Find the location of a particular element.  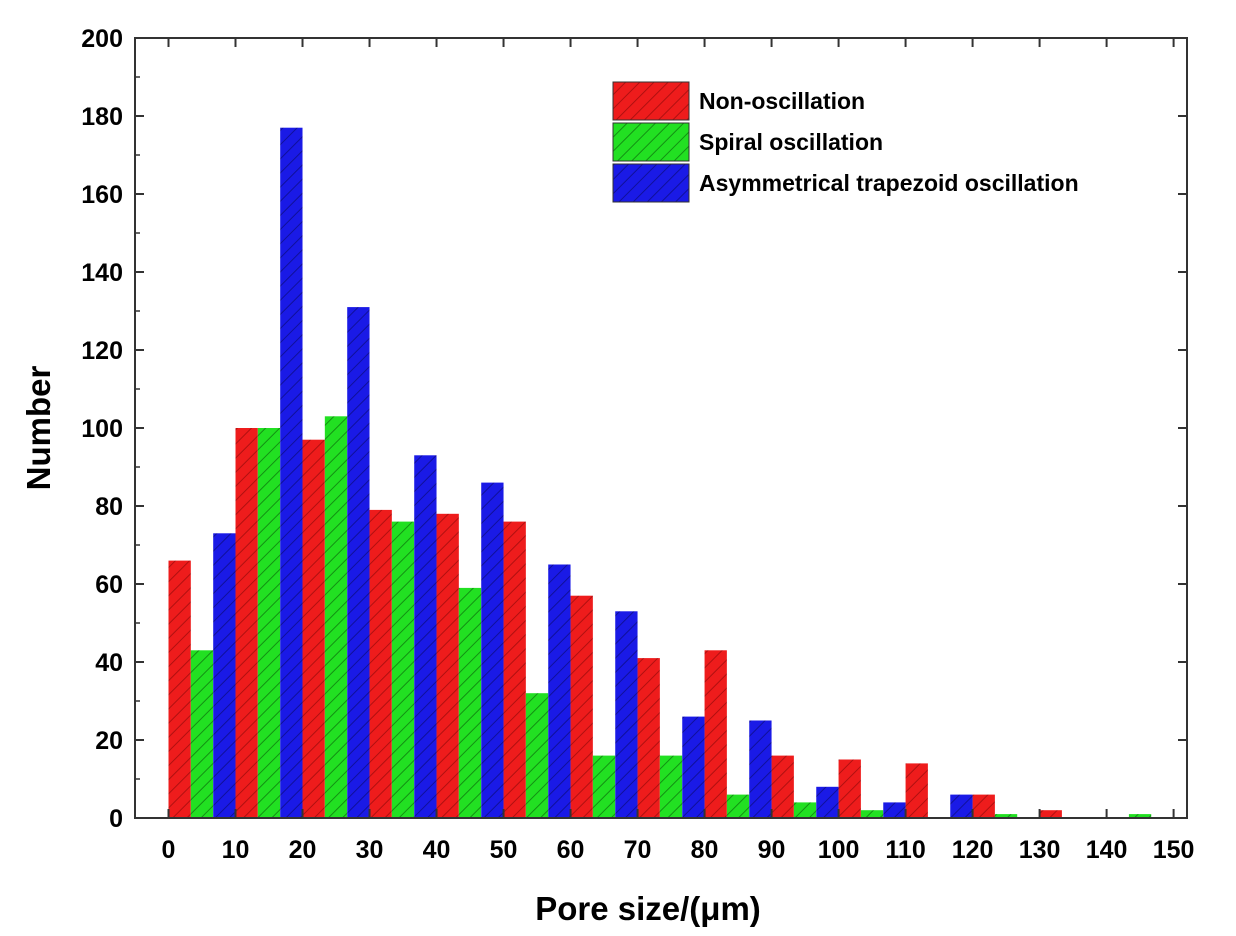

x-tick-label: 40 is located at coordinates (437, 850).